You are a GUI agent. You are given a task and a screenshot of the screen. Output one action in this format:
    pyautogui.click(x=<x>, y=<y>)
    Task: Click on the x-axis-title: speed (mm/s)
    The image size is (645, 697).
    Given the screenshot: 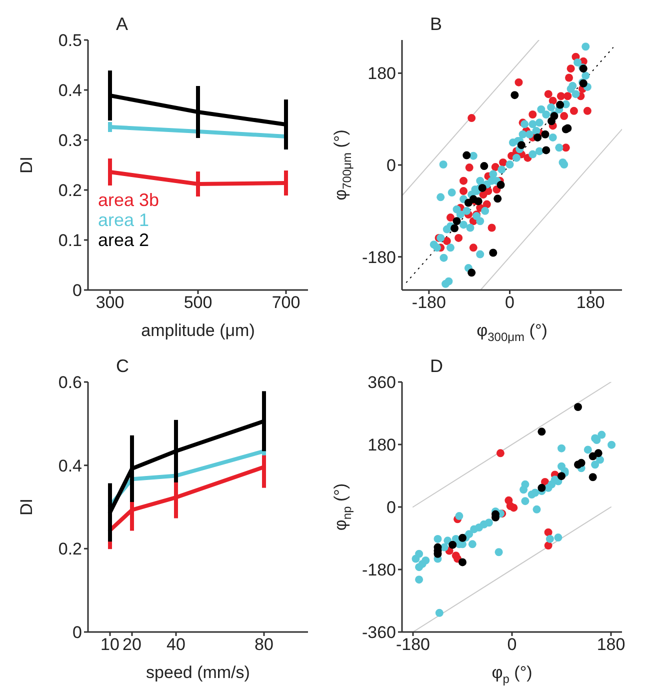 What is the action you would take?
    pyautogui.click(x=198, y=672)
    